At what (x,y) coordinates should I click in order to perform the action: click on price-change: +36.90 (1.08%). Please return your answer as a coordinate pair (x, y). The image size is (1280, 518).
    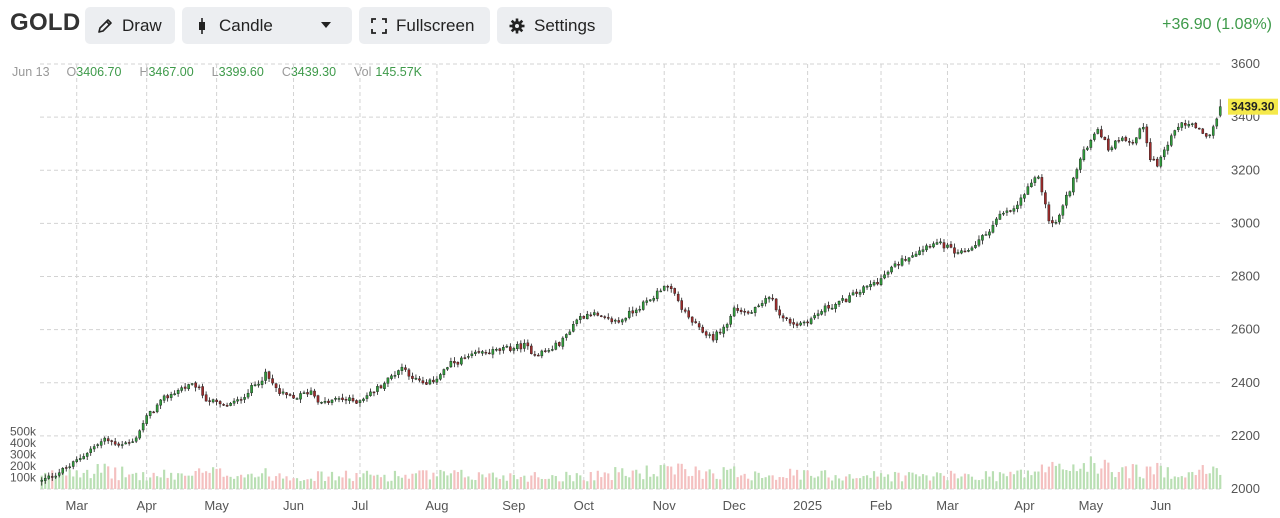
    Looking at the image, I should click on (1217, 24).